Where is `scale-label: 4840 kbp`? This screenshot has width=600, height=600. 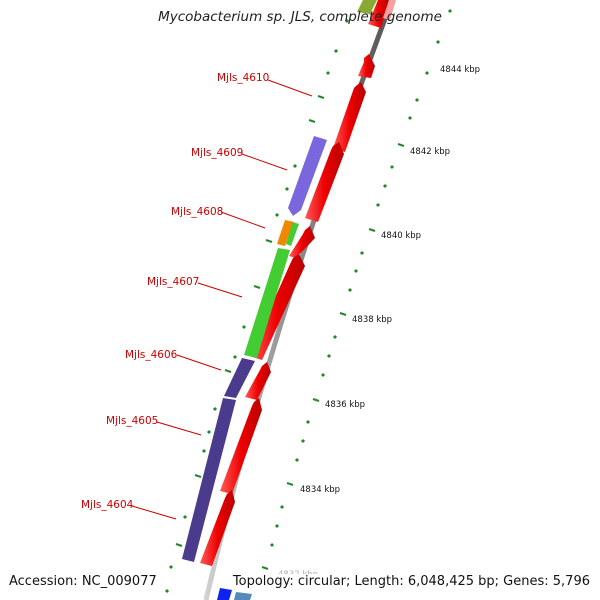 scale-label: 4840 kbp is located at coordinates (401, 236).